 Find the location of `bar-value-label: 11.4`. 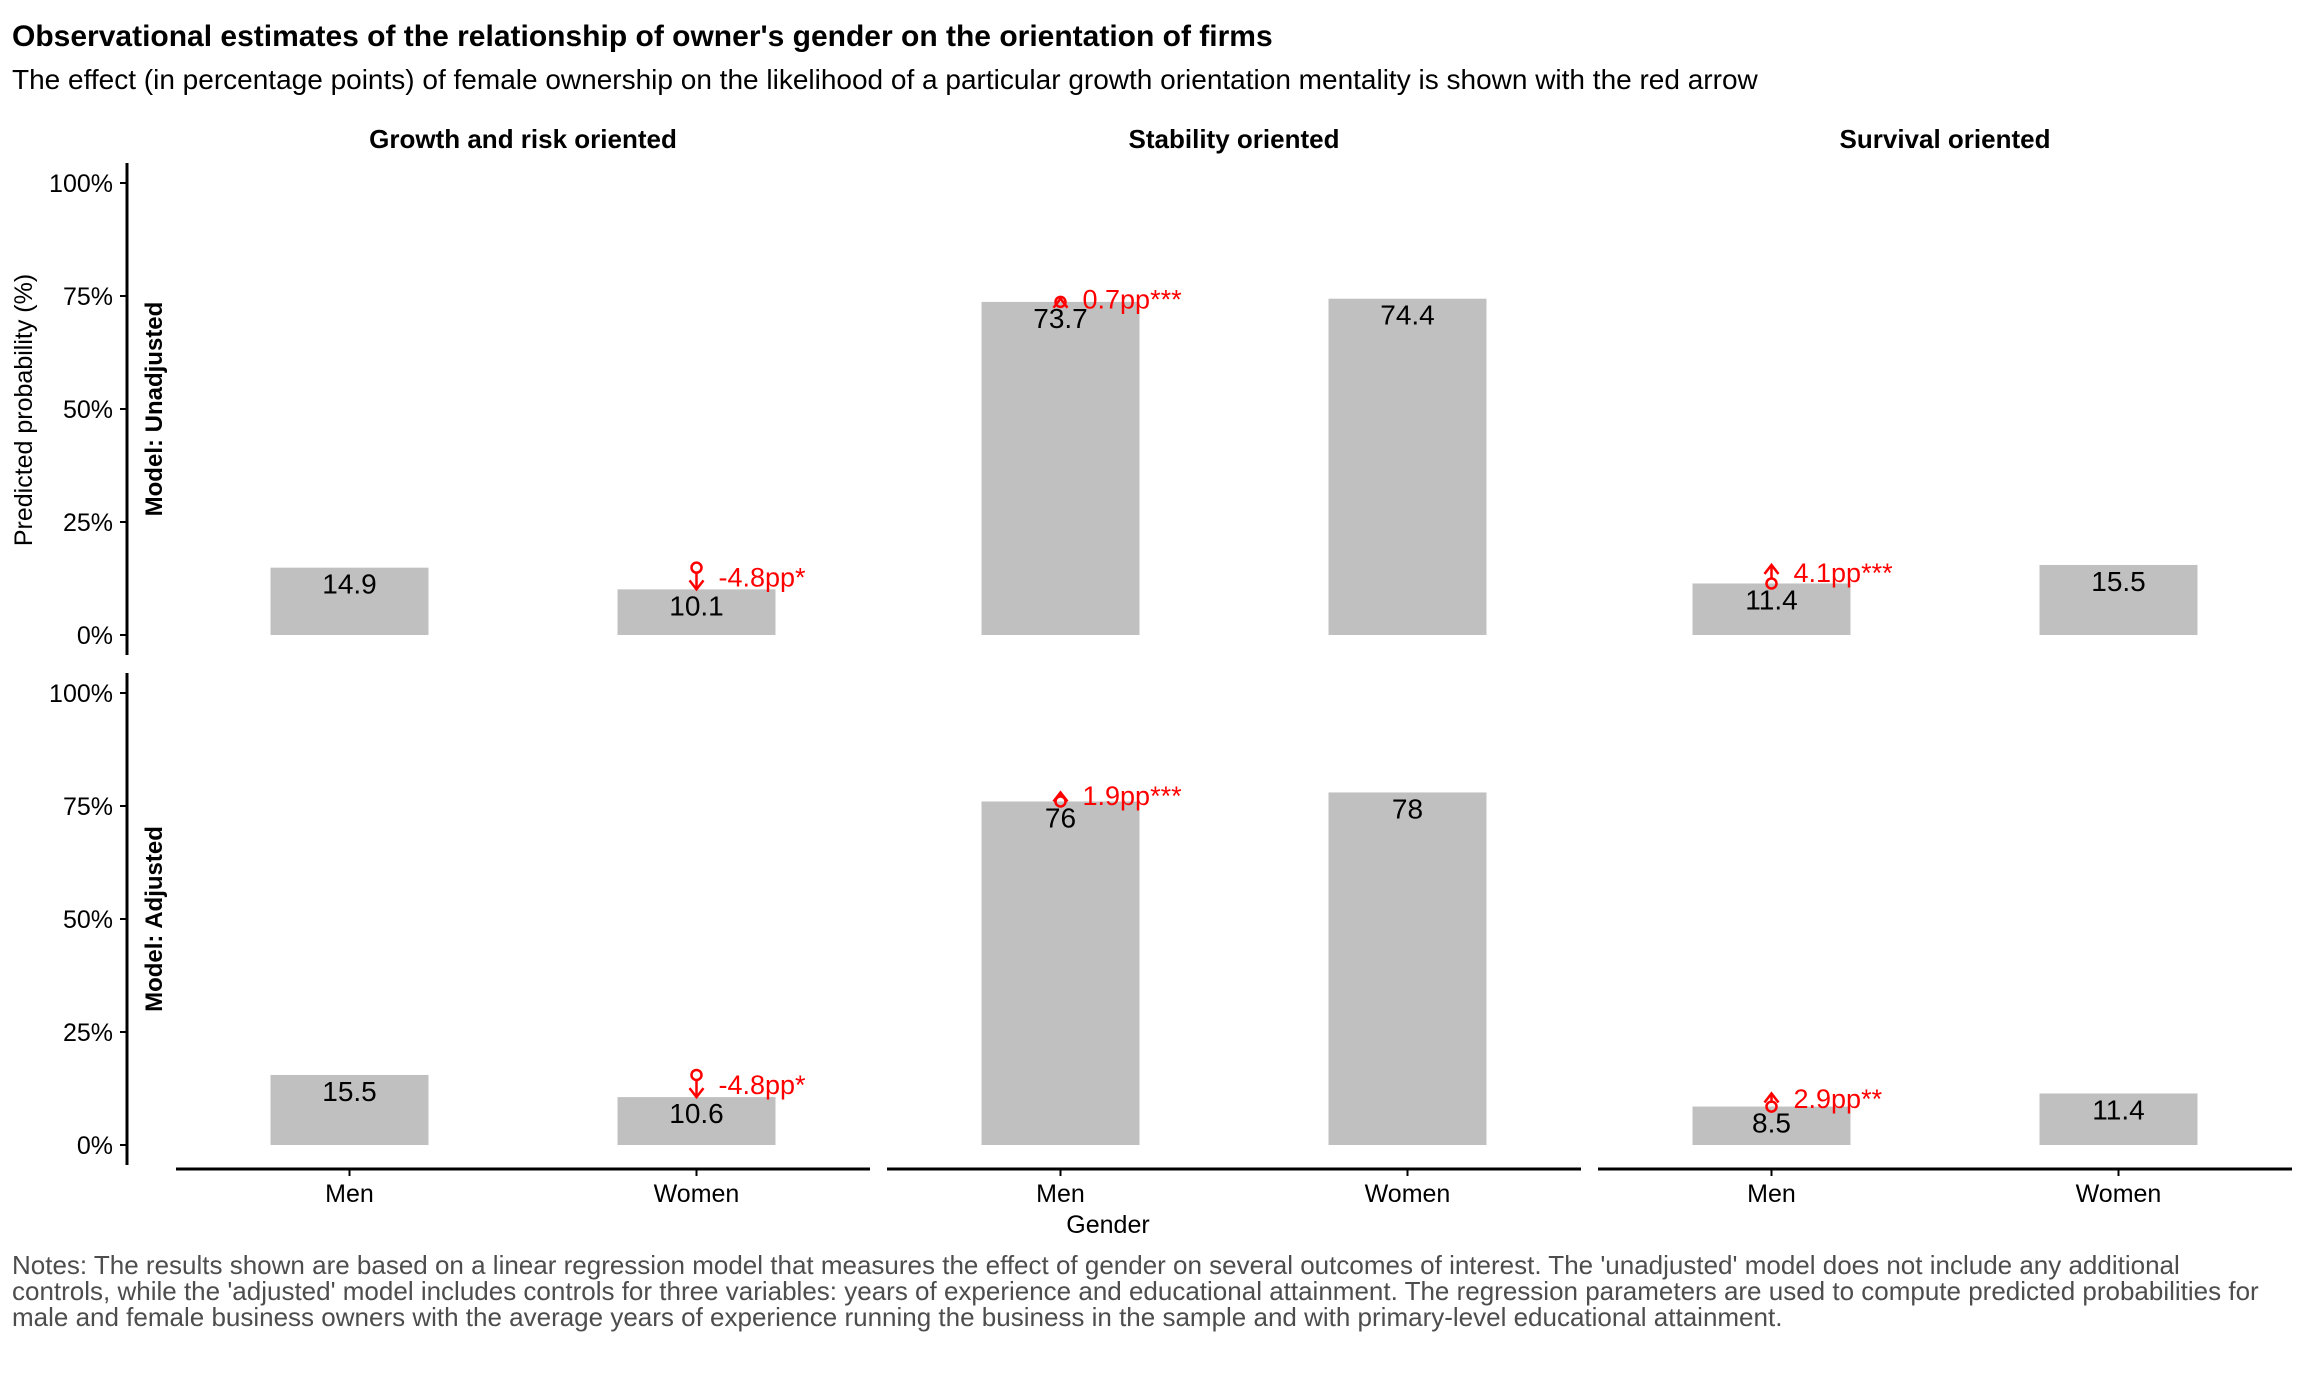

bar-value-label: 11.4 is located at coordinates (2118, 1109).